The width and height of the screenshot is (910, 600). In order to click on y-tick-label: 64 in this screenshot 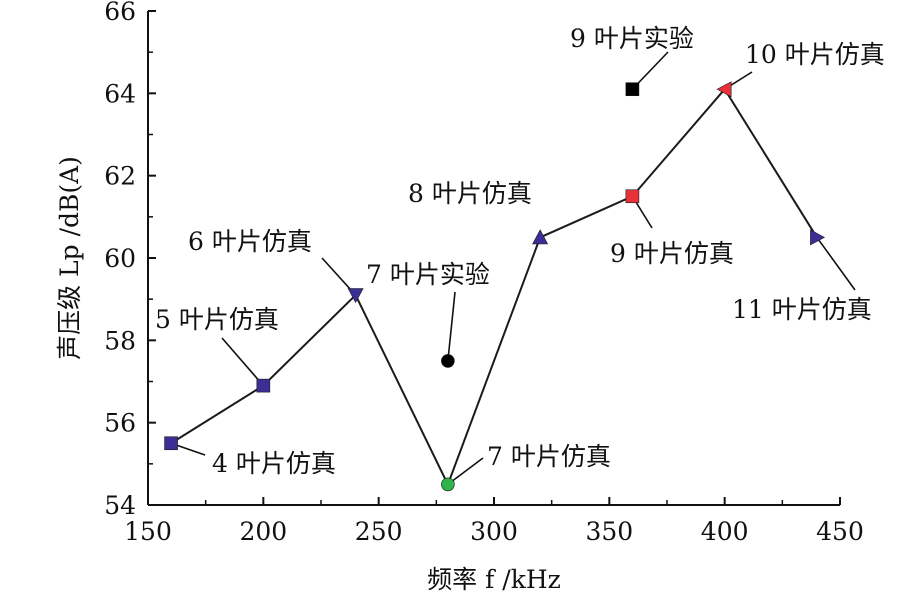, I will do `click(120, 93)`.